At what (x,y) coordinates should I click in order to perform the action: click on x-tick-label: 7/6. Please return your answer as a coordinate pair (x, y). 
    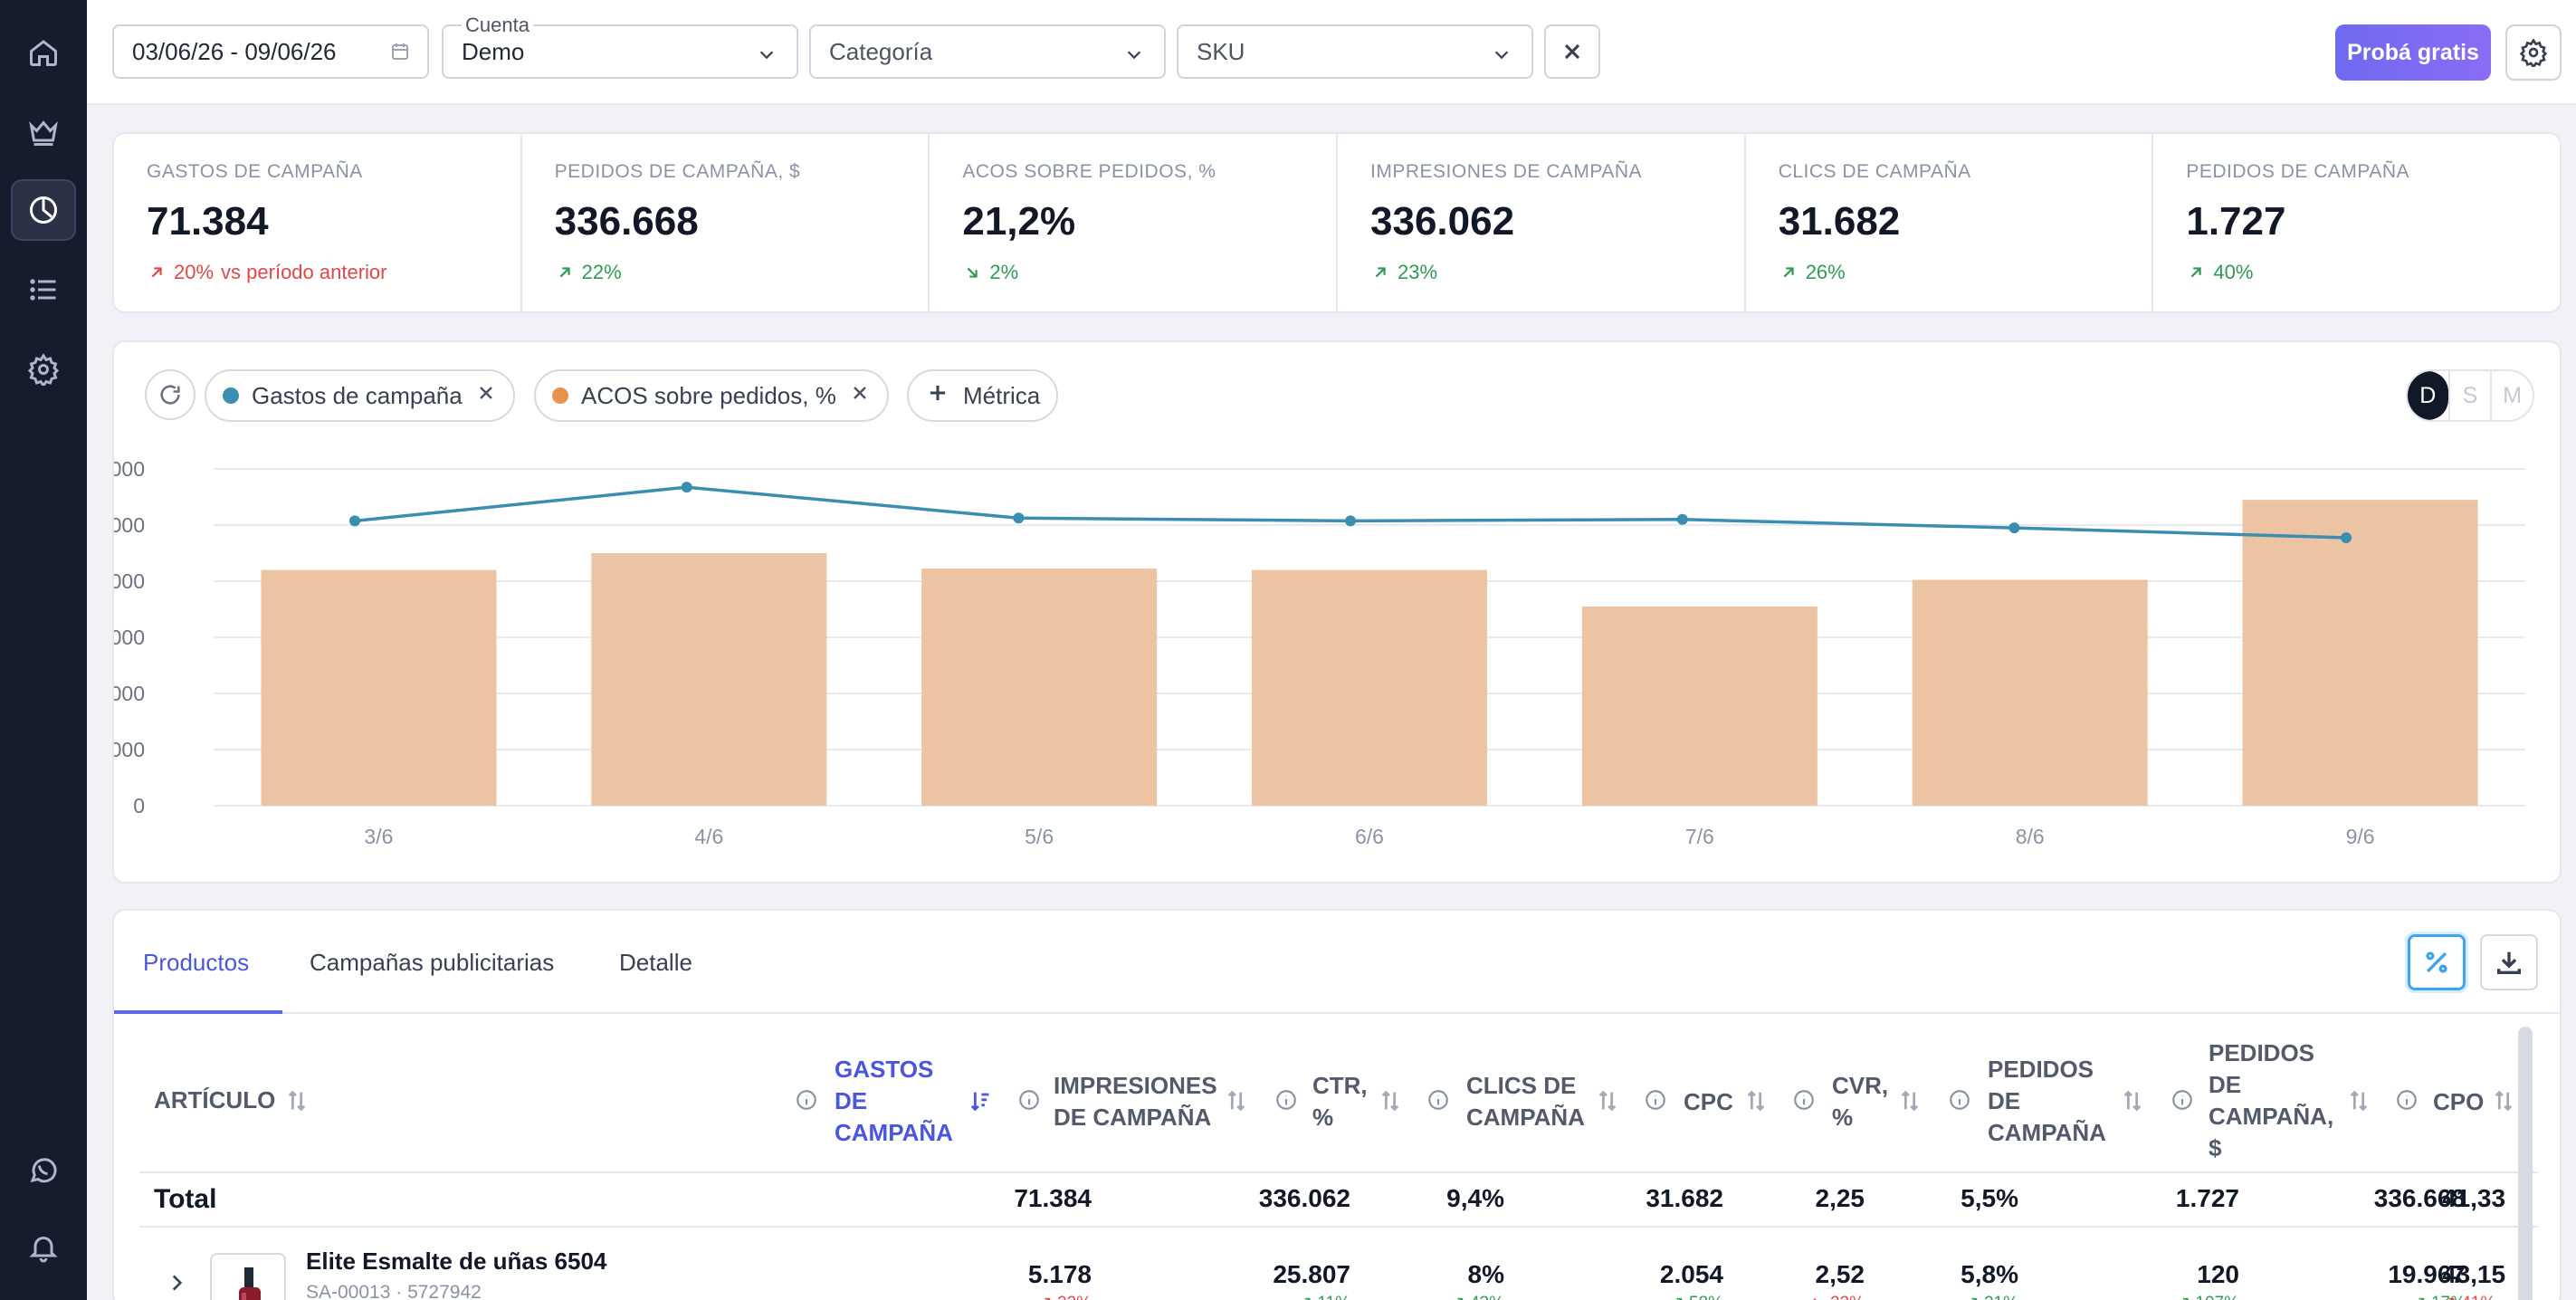
    Looking at the image, I should click on (1700, 836).